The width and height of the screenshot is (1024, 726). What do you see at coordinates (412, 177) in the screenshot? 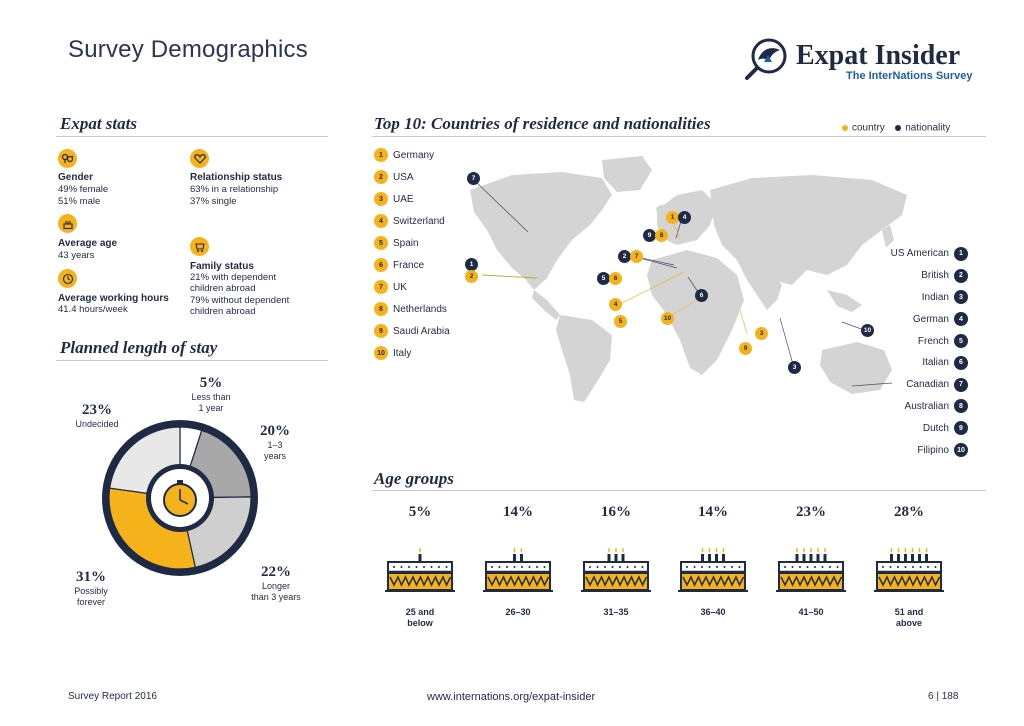
I see `list-item: 2 USA` at bounding box center [412, 177].